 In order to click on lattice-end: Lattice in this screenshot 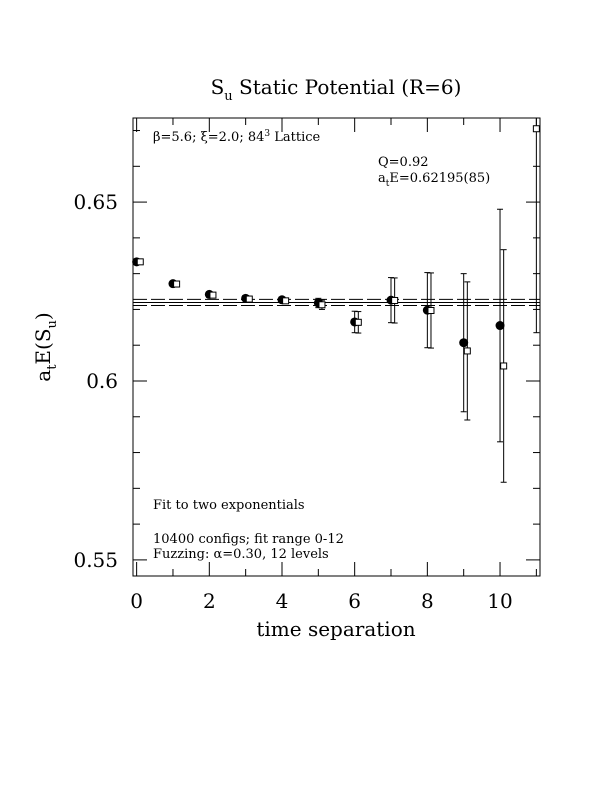, I will do `click(295, 137)`.